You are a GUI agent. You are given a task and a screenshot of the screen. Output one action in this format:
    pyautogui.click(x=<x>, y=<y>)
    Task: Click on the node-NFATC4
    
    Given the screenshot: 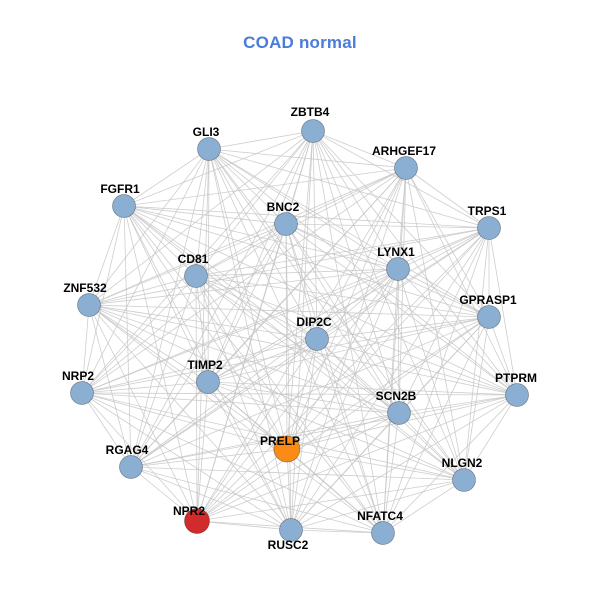 What is the action you would take?
    pyautogui.click(x=383, y=533)
    